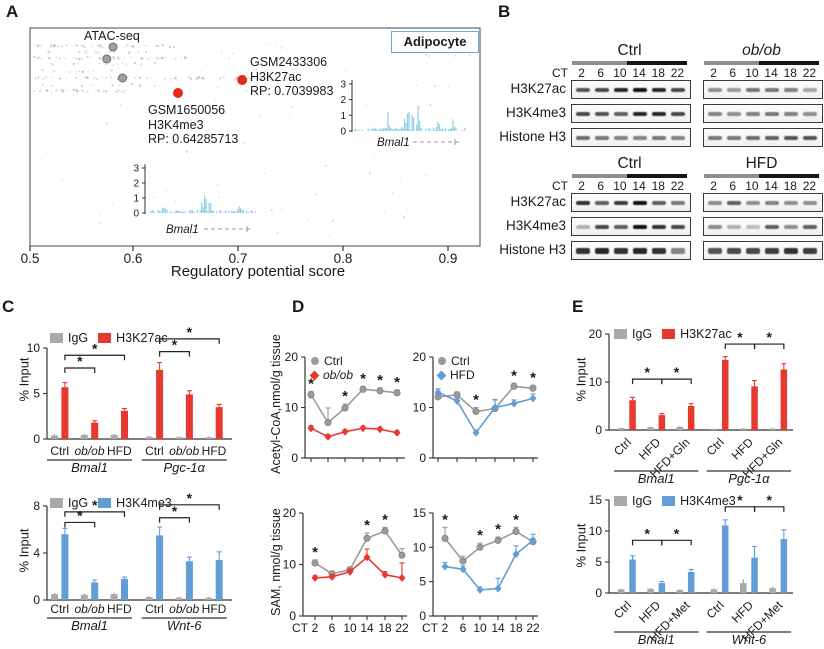 The image size is (824, 649). Describe the element at coordinates (581, 186) in the screenshot. I see `ct-value: 2` at that location.